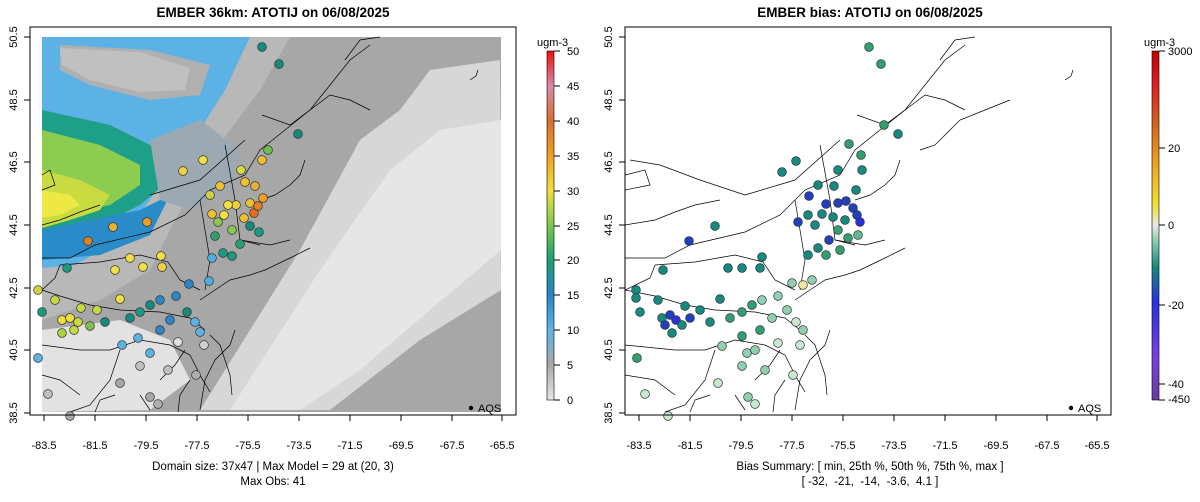 This screenshot has height=502, width=1200. Describe the element at coordinates (94, 446) in the screenshot. I see `x-tick-label: -81.5` at that location.